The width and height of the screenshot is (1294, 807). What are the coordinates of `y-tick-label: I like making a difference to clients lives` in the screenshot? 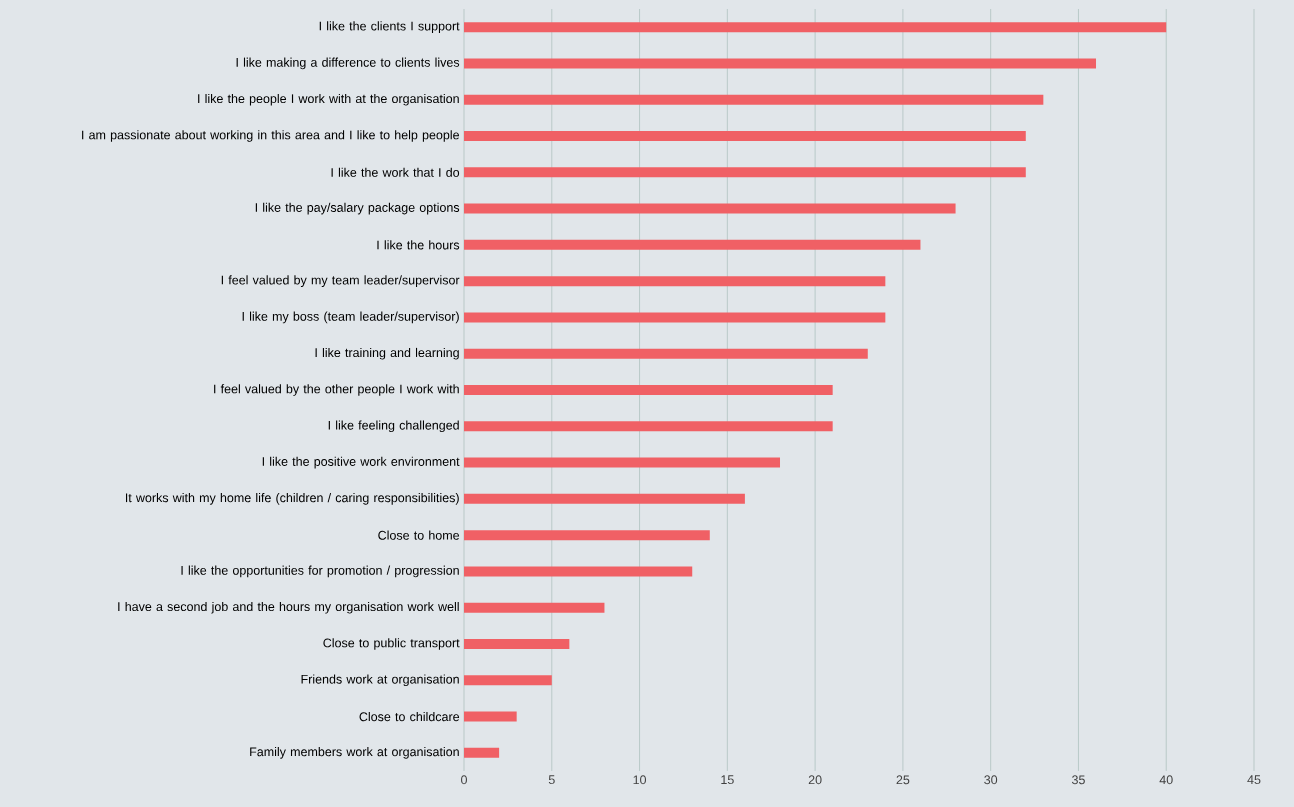 It's located at (348, 63).